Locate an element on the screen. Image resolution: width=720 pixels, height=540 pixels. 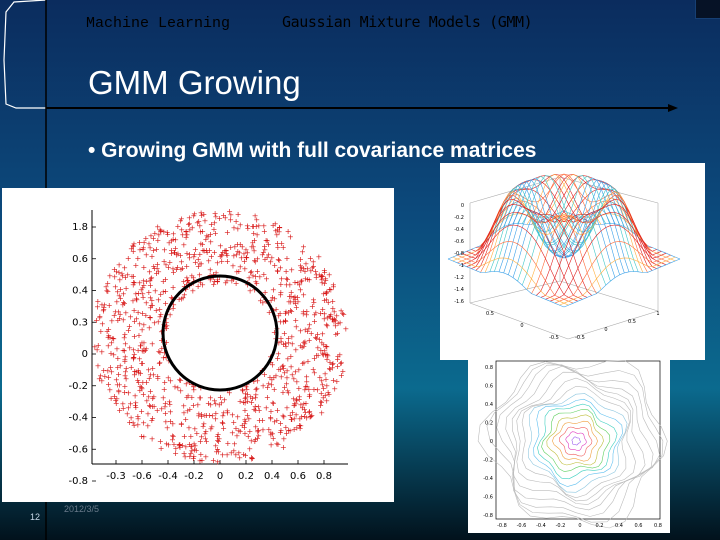
contour-y-tick-label: -0.4 is located at coordinates (488, 479).